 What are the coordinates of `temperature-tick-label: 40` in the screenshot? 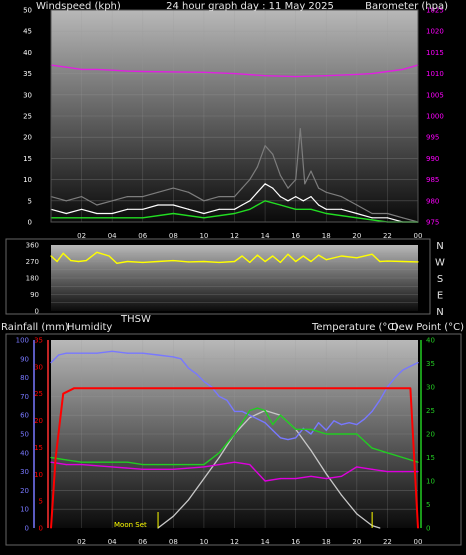 It's located at (430, 341).